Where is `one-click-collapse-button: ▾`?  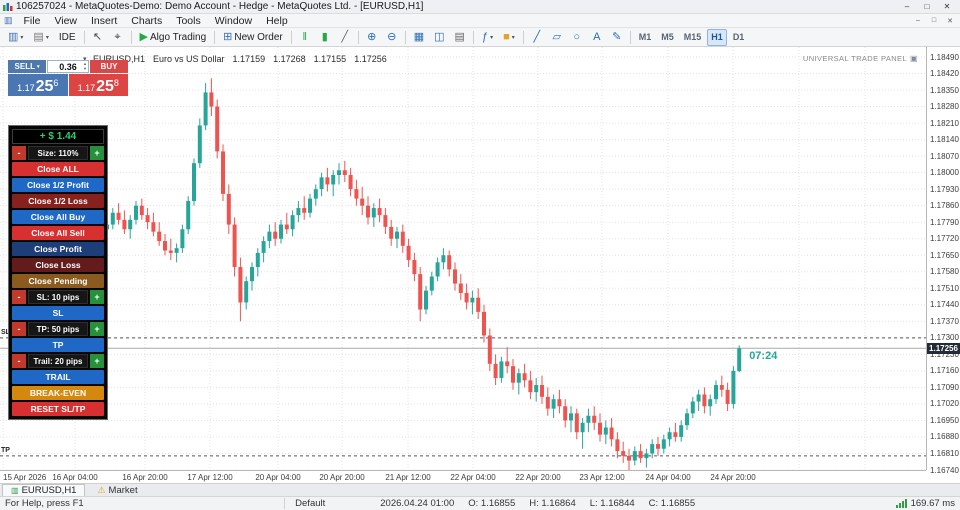
one-click-collapse-button: ▾ is located at coordinates (85, 59).